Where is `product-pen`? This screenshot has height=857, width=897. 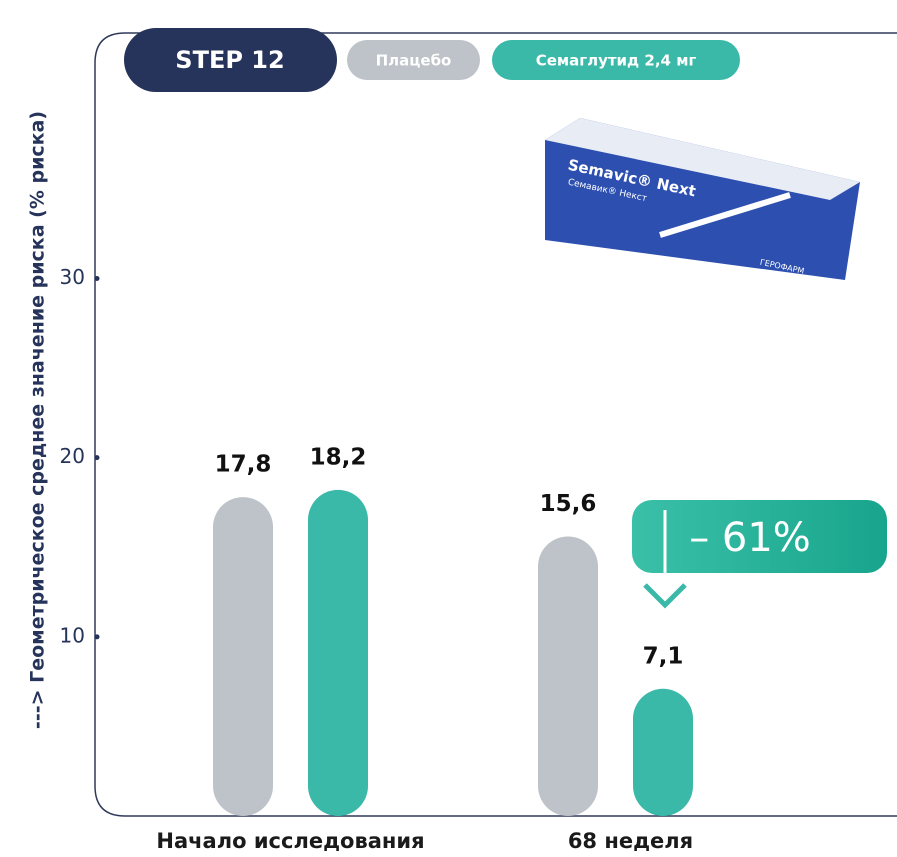
product-pen is located at coordinates (725, 215).